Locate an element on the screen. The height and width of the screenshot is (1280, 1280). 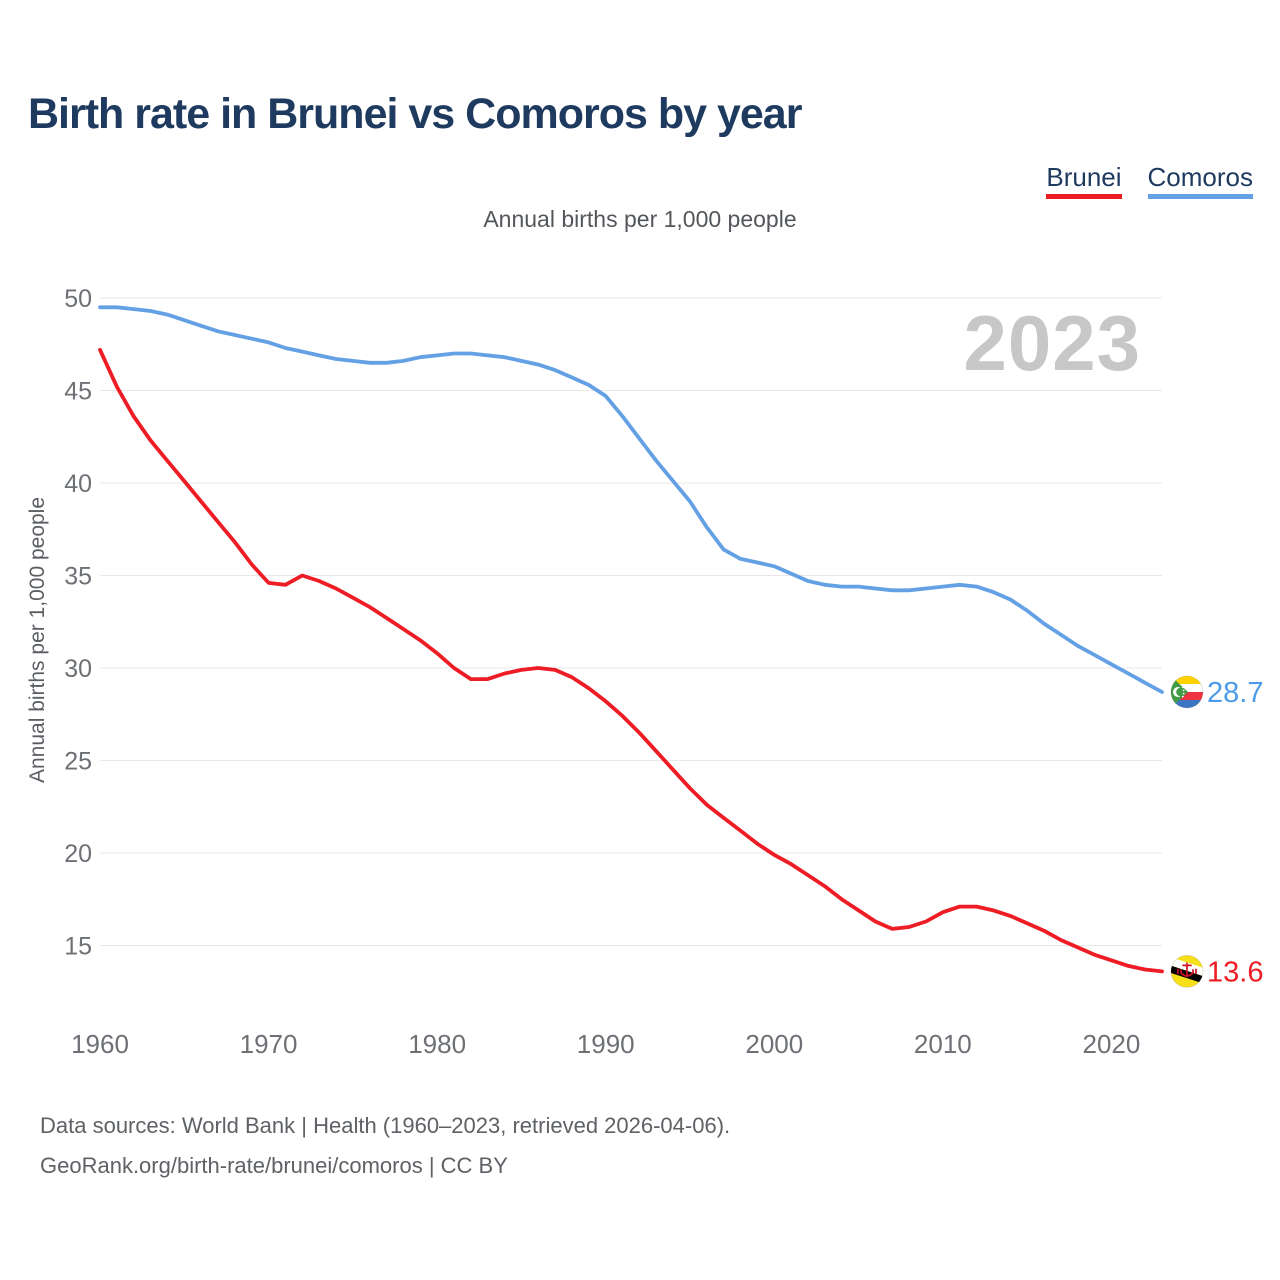
y-axis-ticks: 15 20 25 30 35 40 45 50 is located at coordinates (78, 623).